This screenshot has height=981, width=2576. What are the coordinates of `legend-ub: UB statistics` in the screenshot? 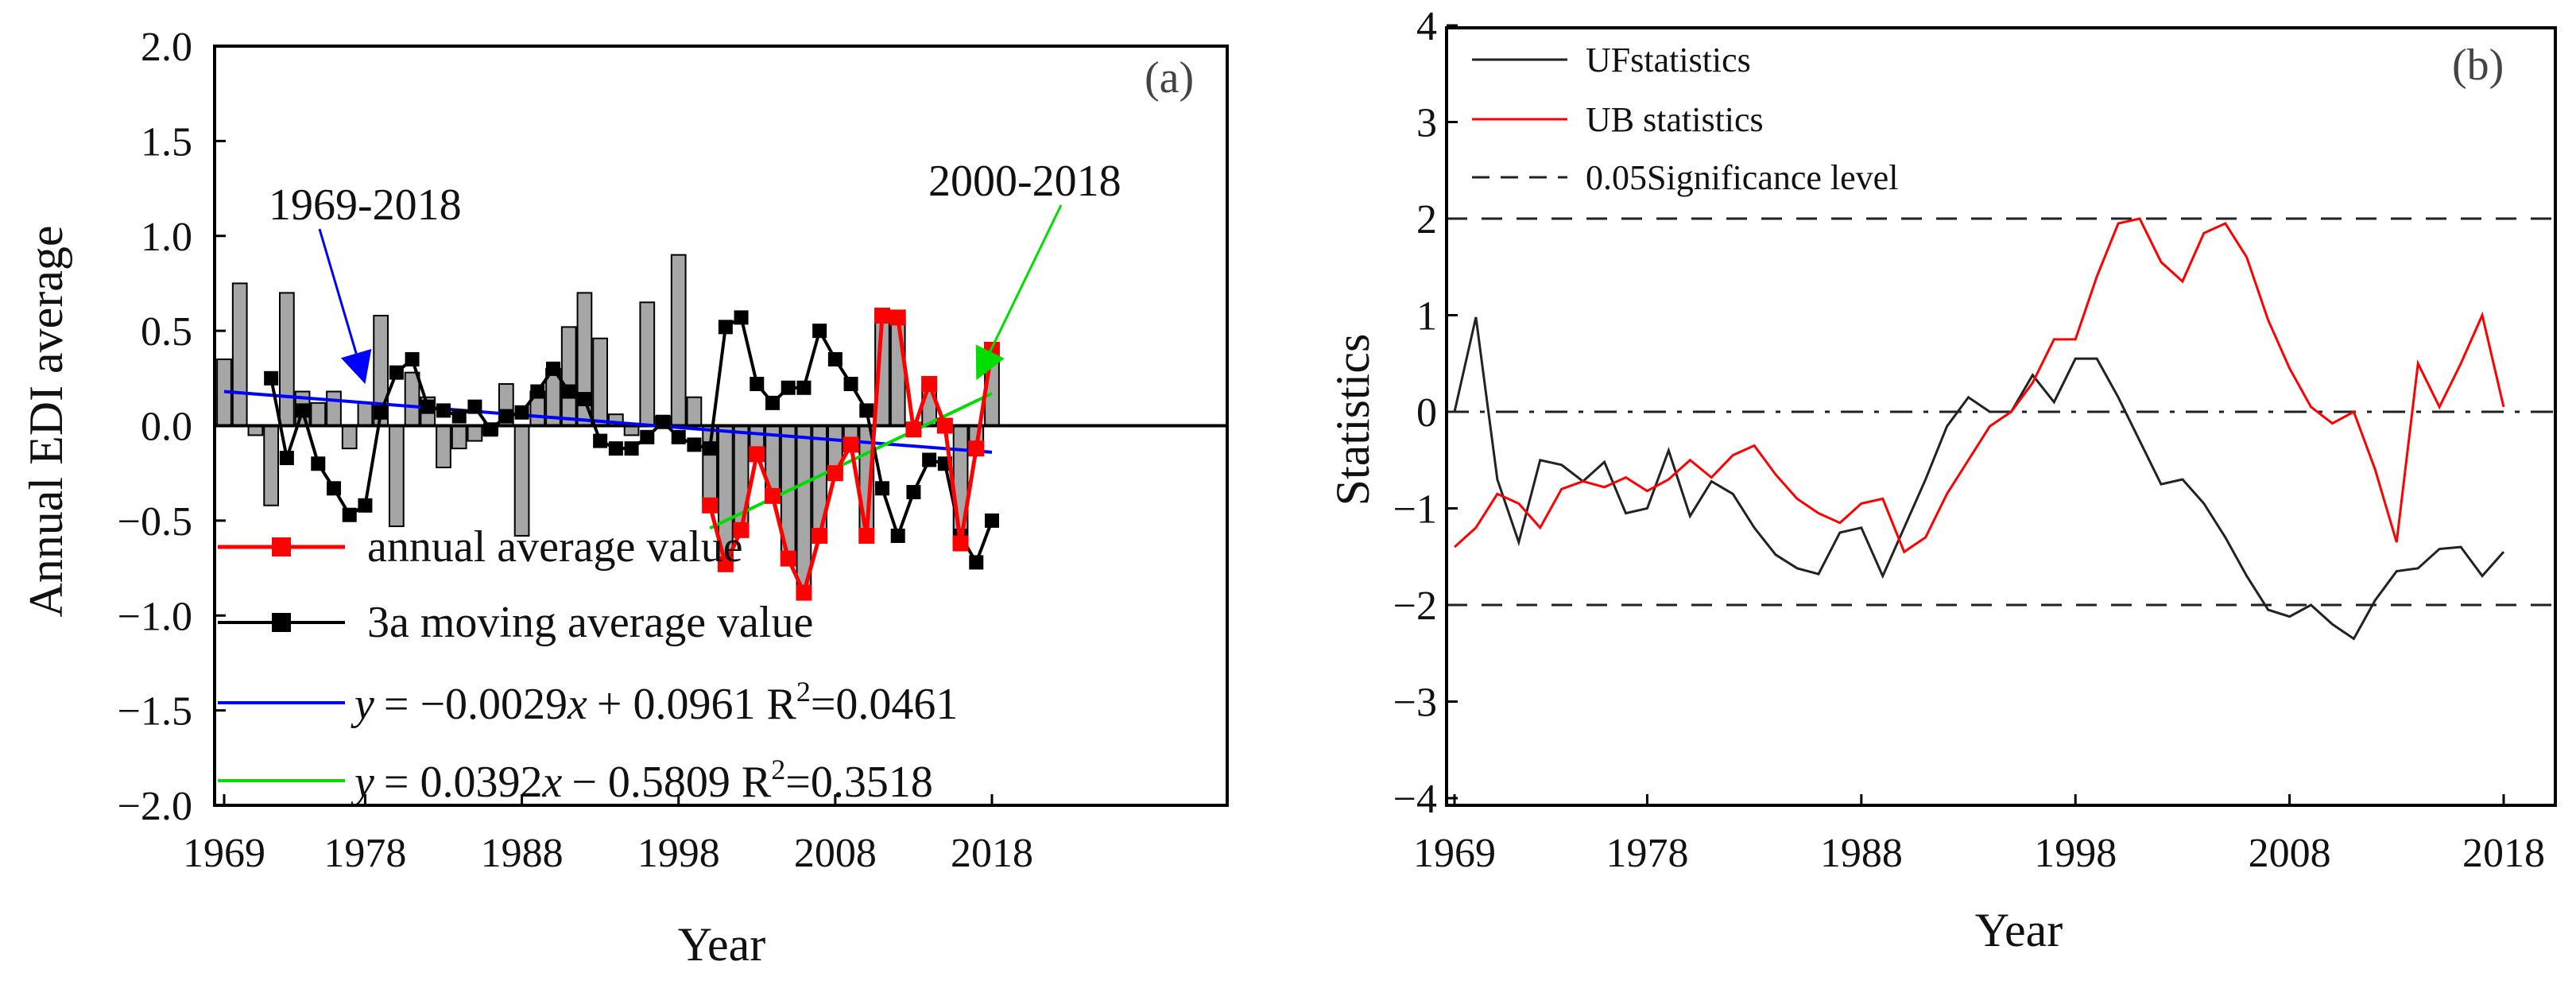 It's located at (1618, 120).